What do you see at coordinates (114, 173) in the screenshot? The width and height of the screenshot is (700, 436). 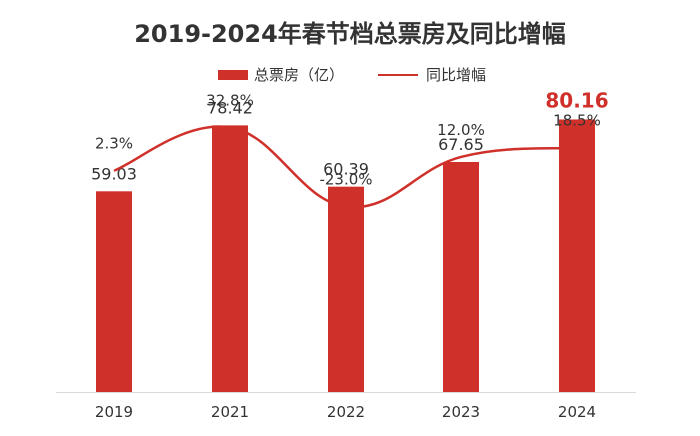 I see `bar-value-label-2019: 59.03` at bounding box center [114, 173].